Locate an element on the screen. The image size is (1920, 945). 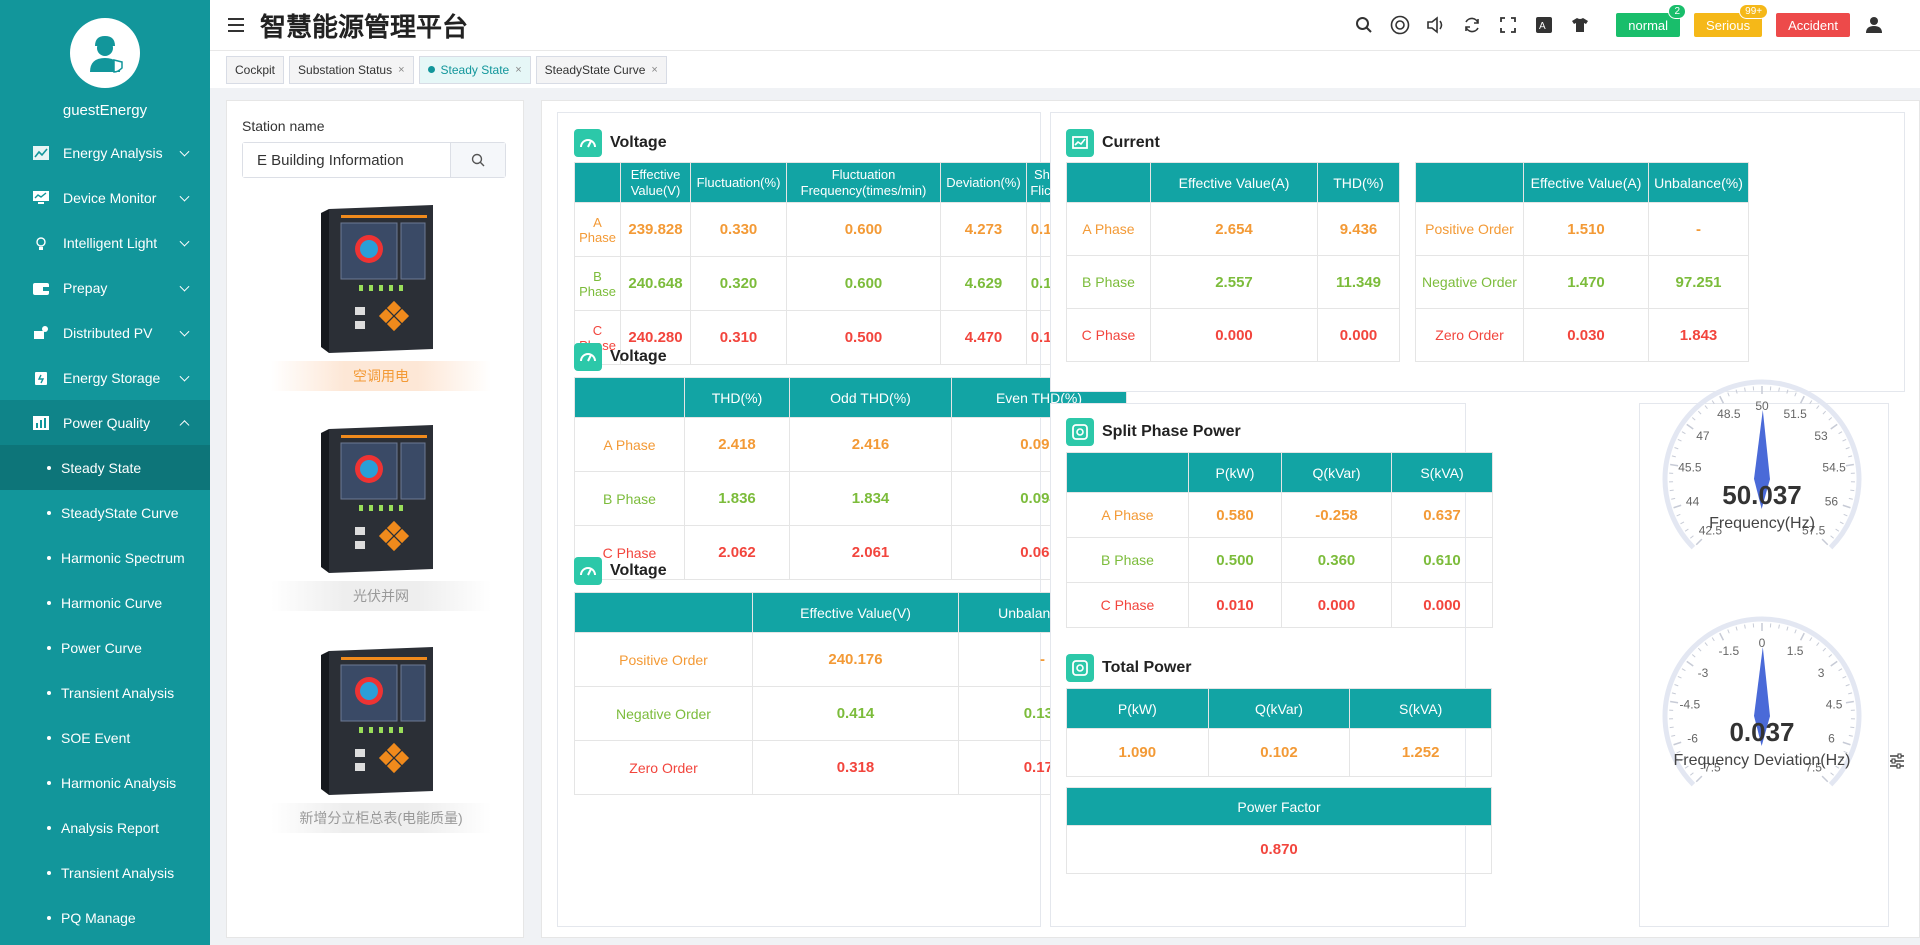
alarm-normal-button: normal 2 is located at coordinates (1651, 20).